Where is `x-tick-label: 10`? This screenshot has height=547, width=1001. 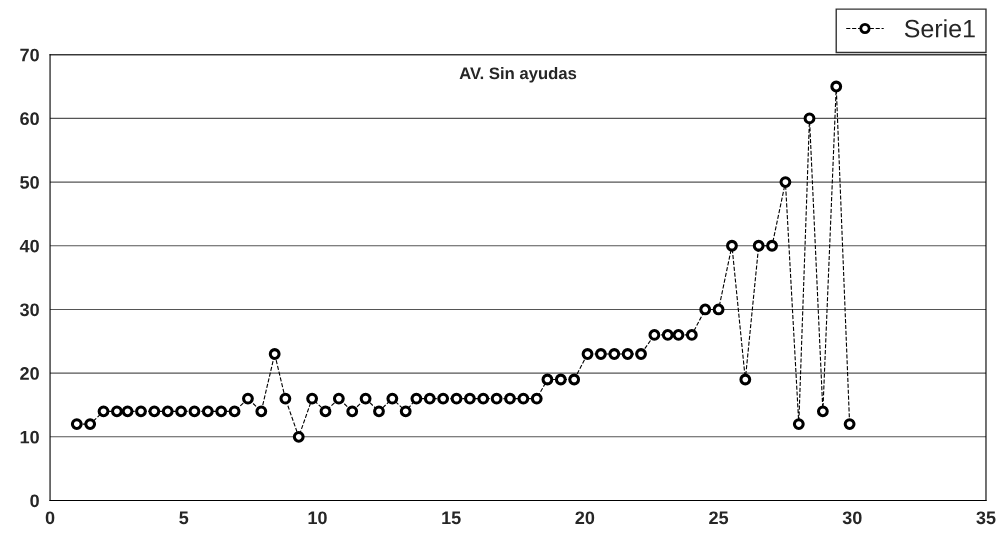 x-tick-label: 10 is located at coordinates (317, 518).